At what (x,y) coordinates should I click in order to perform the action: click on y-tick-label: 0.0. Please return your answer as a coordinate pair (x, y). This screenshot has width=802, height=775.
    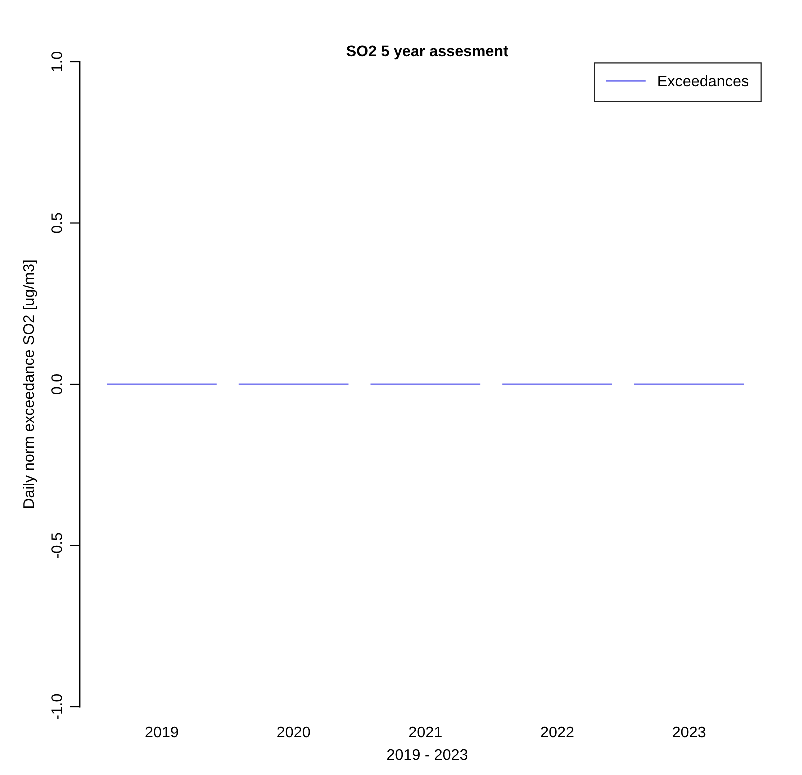
    Looking at the image, I should click on (57, 384).